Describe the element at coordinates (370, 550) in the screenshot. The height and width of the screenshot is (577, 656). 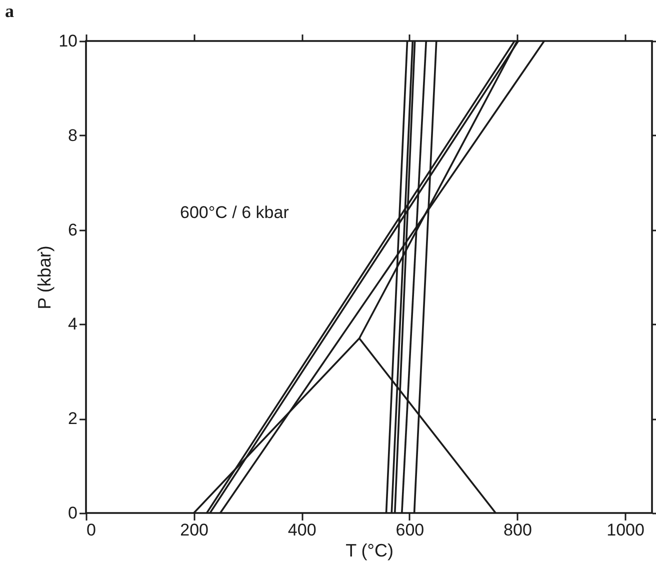
I see `x-axis-title: T (°C)` at that location.